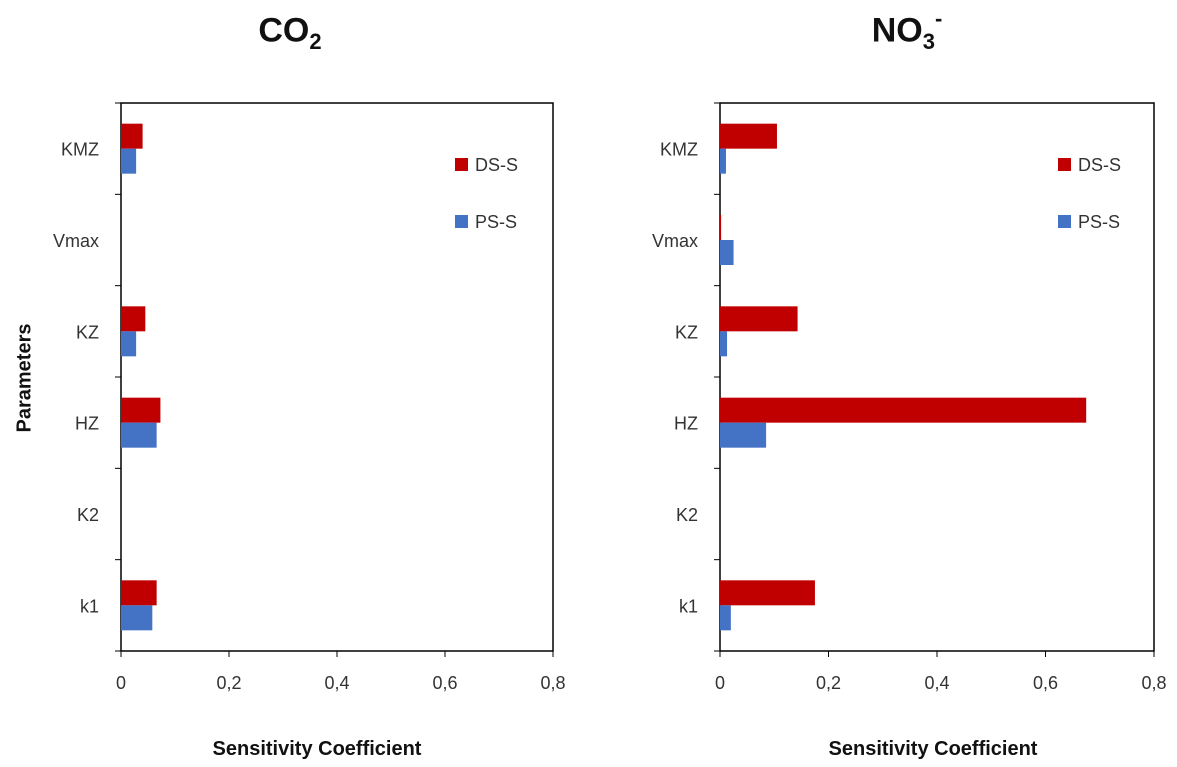  Describe the element at coordinates (721, 227) in the screenshot. I see `bar-ds-s-vmax` at that location.